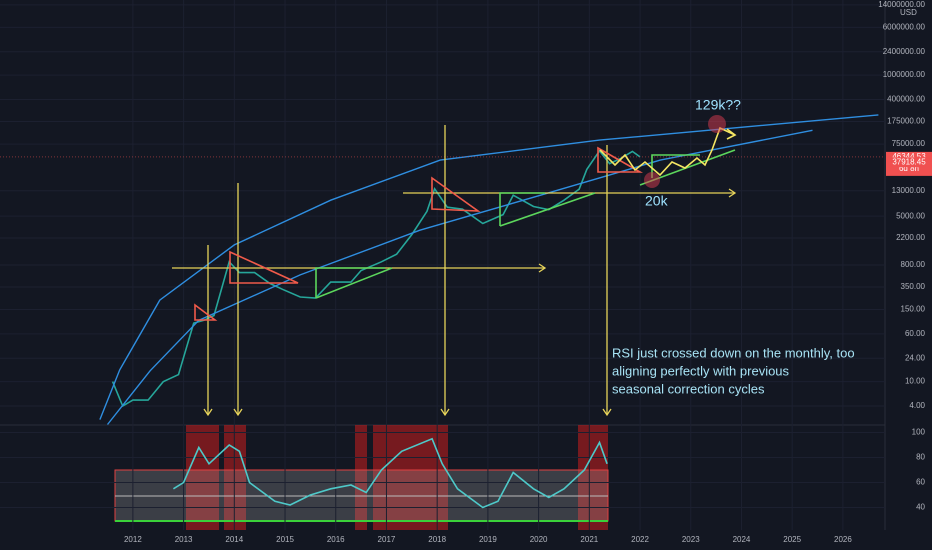 This screenshot has width=932, height=550. What do you see at coordinates (667, 151) in the screenshot?
I see `projection` at bounding box center [667, 151].